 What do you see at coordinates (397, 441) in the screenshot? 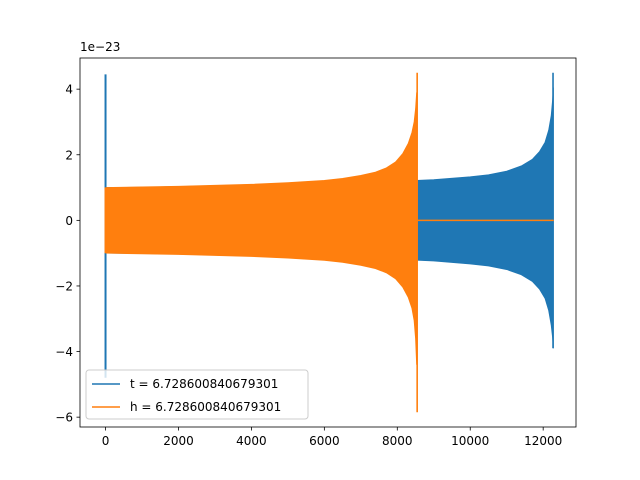
I see `x-tick-label: 8000` at bounding box center [397, 441].